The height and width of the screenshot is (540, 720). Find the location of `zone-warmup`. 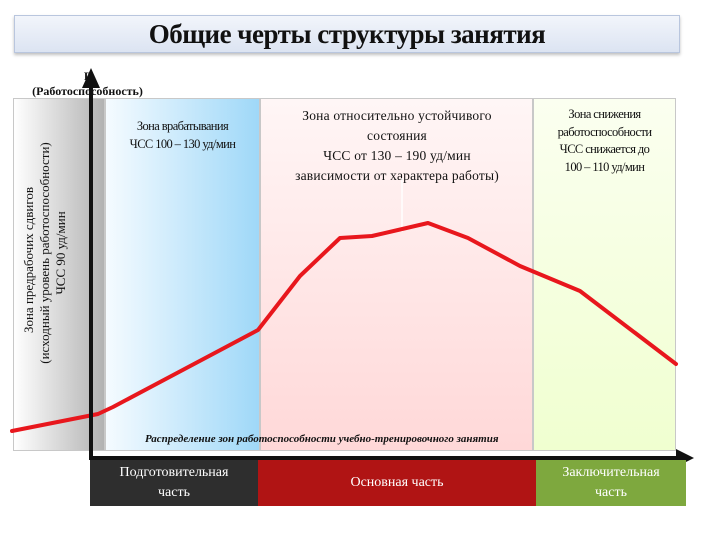

zone-warmup is located at coordinates (182, 274).